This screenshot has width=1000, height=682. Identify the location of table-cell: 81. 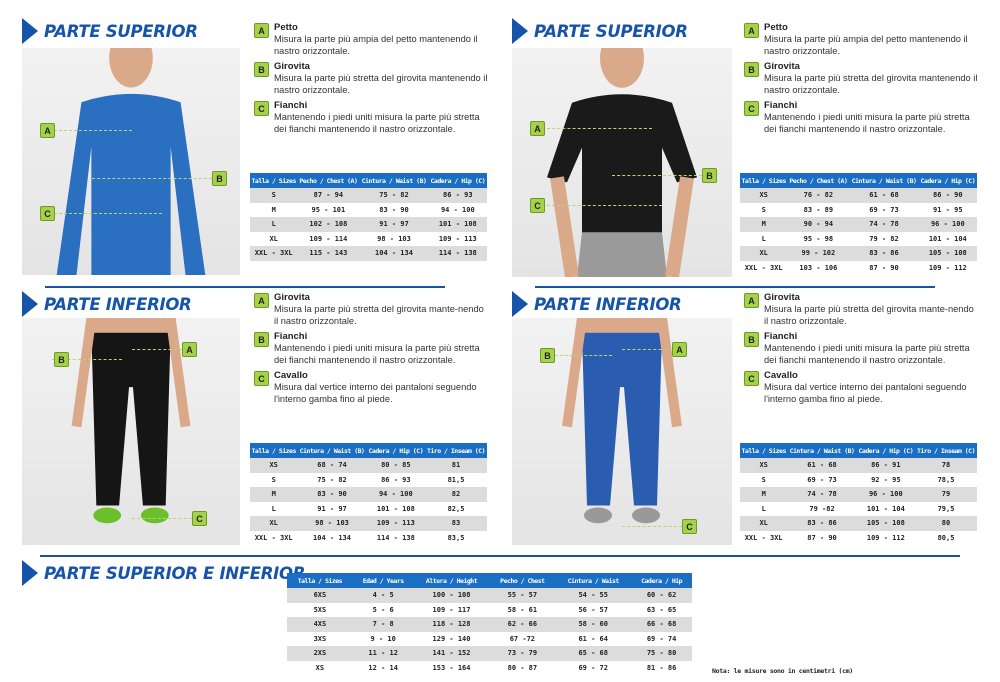
(456, 465).